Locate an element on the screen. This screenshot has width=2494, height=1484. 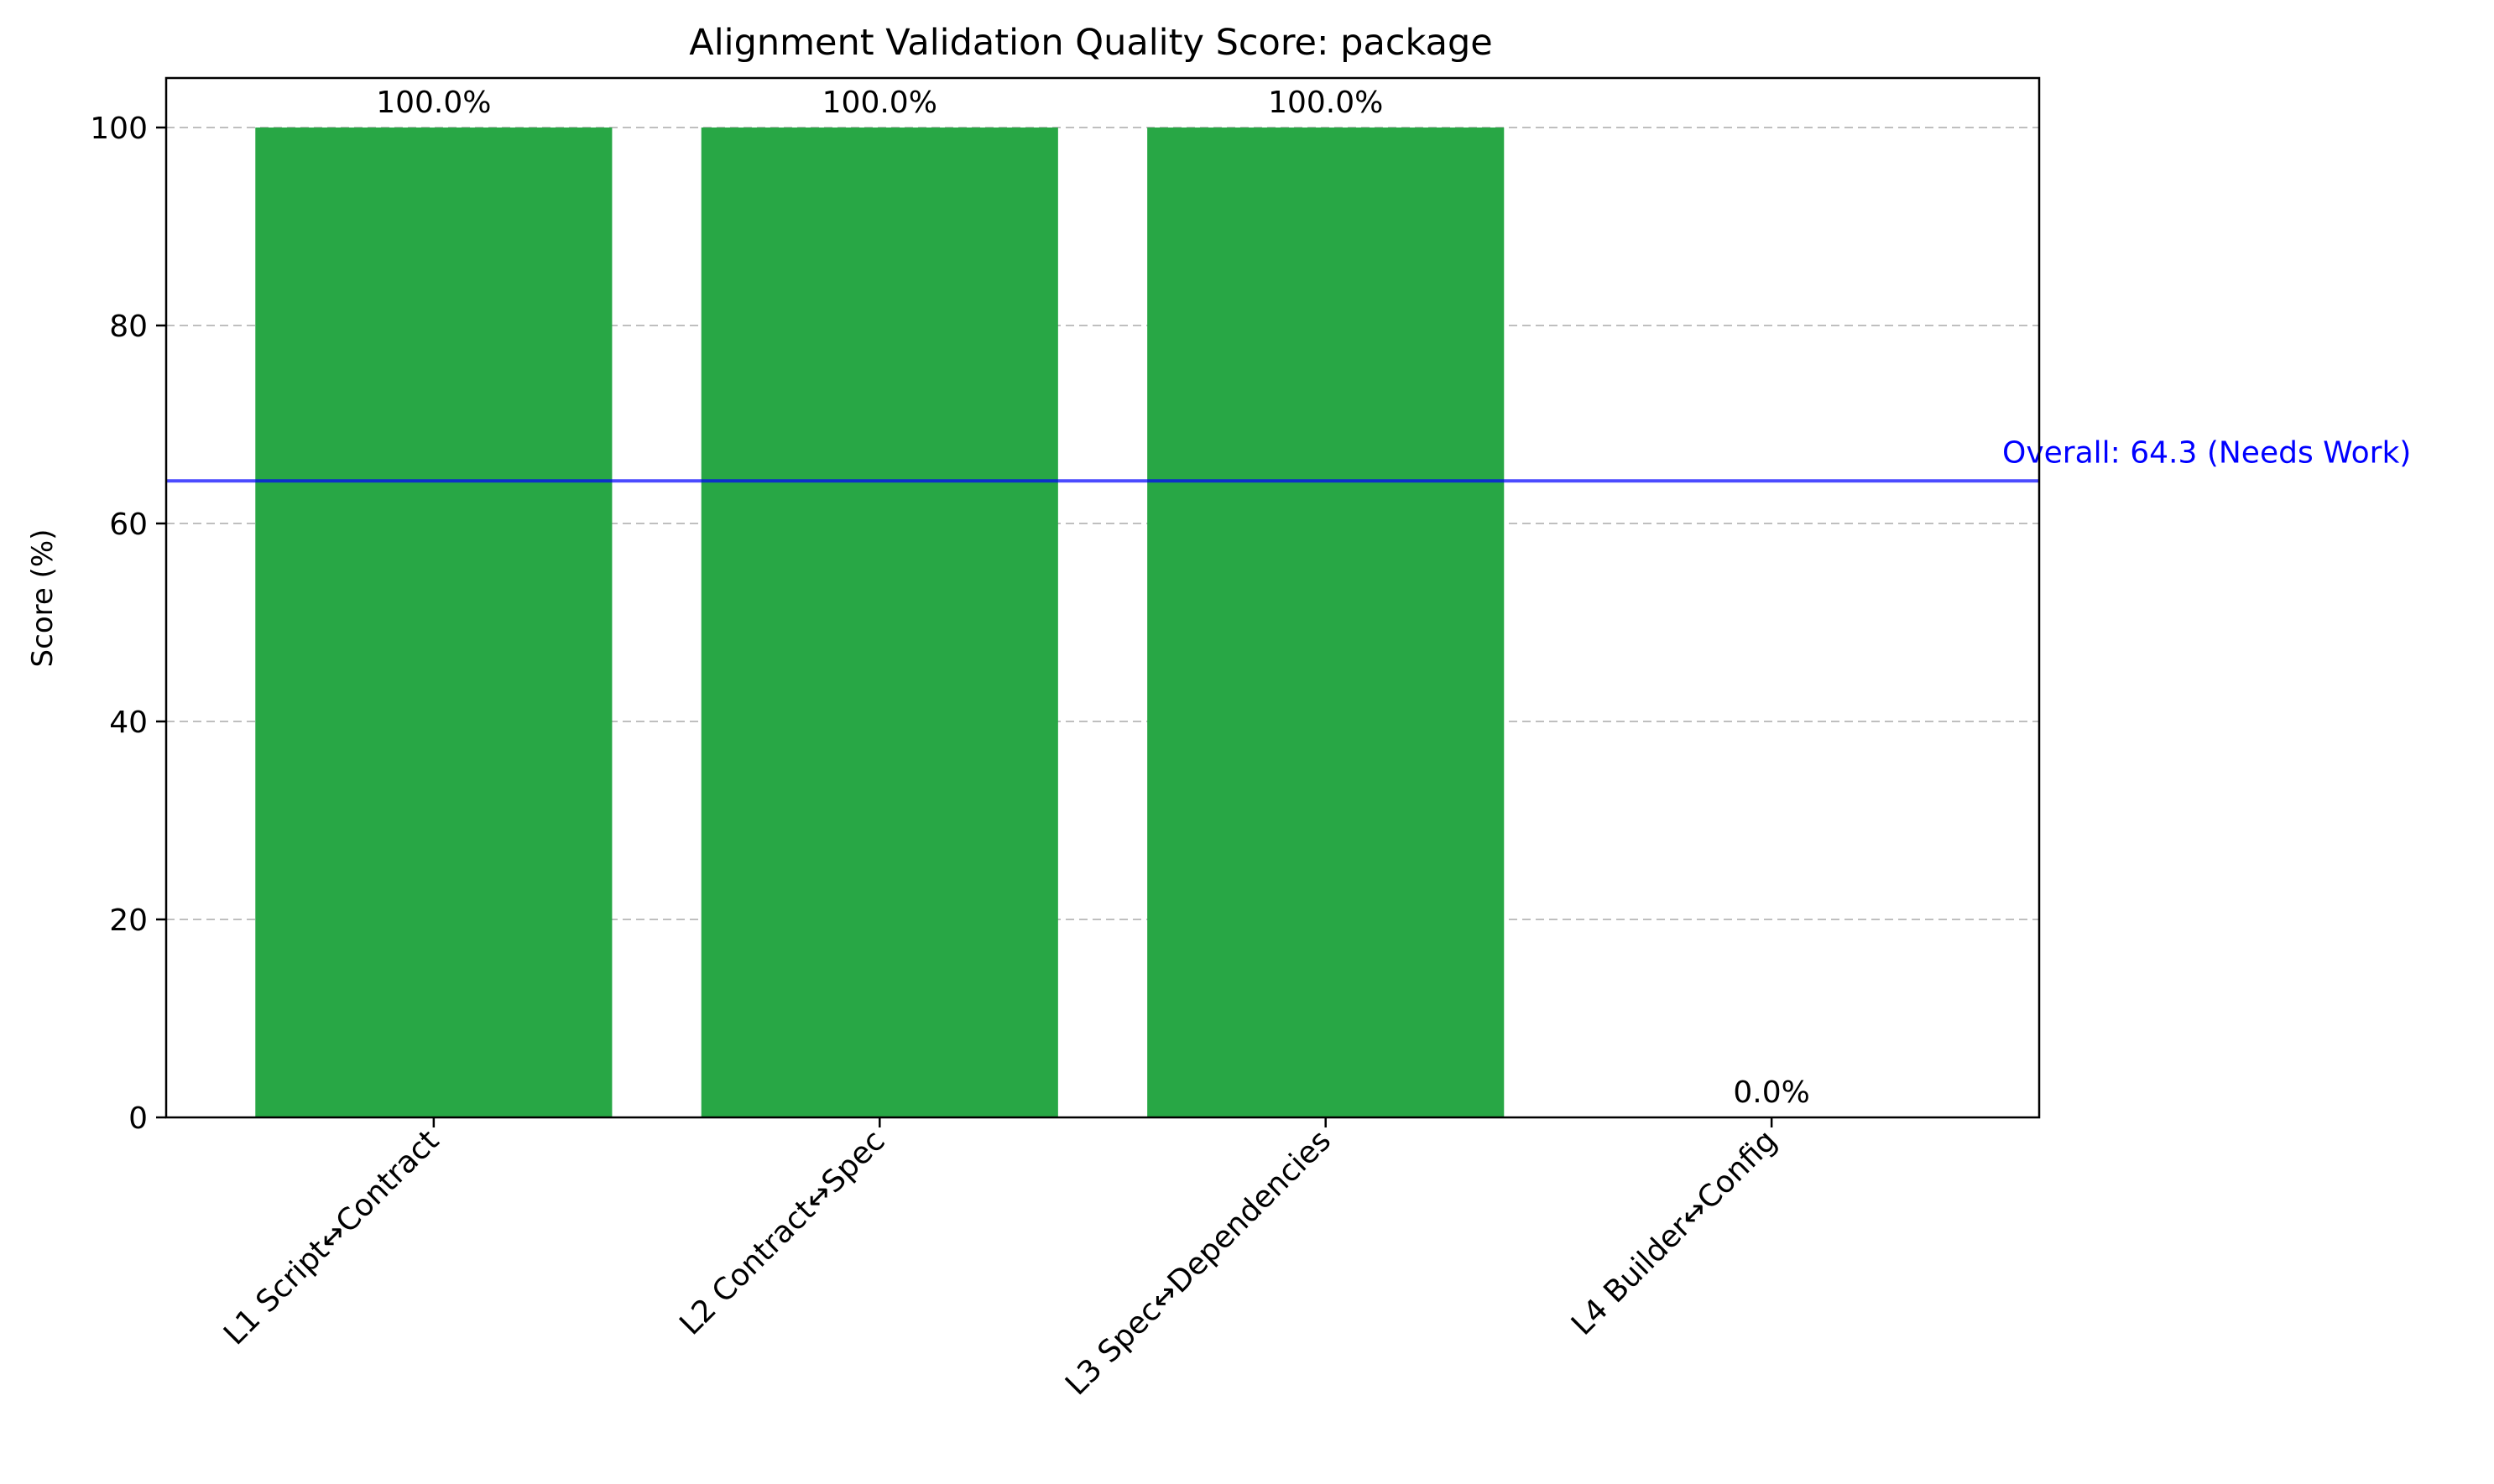
y-tick-label: 40 is located at coordinates (128, 723).